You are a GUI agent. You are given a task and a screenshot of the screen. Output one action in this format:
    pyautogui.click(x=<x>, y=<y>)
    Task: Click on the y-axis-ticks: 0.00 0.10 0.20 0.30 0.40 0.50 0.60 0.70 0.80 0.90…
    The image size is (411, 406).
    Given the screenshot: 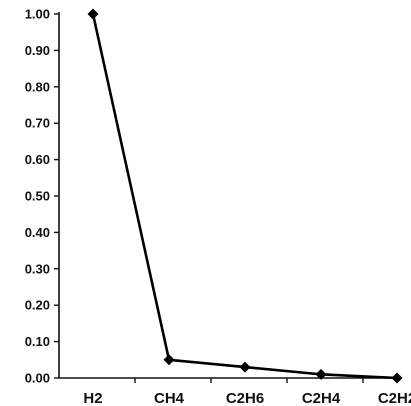 What is the action you would take?
    pyautogui.click(x=42, y=196)
    